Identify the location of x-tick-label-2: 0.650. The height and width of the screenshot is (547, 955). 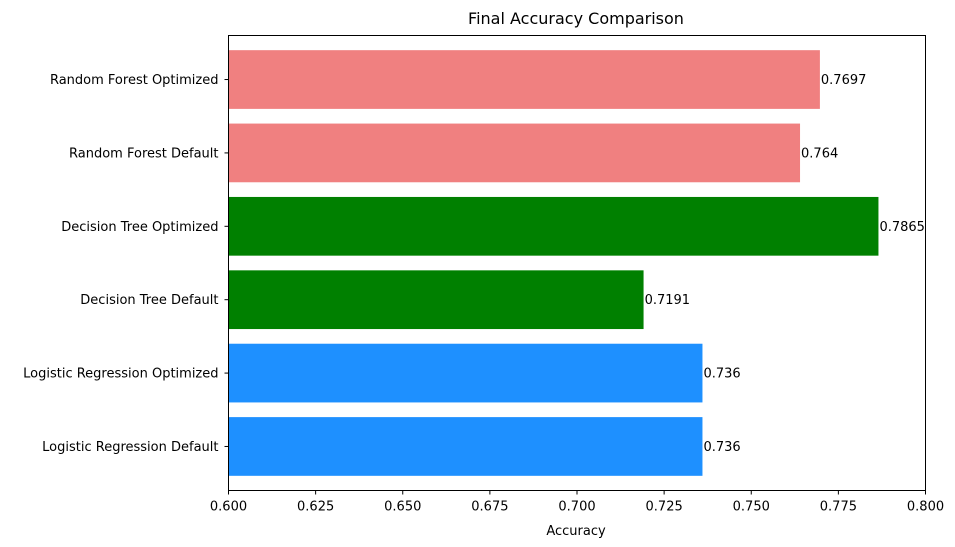
(402, 507).